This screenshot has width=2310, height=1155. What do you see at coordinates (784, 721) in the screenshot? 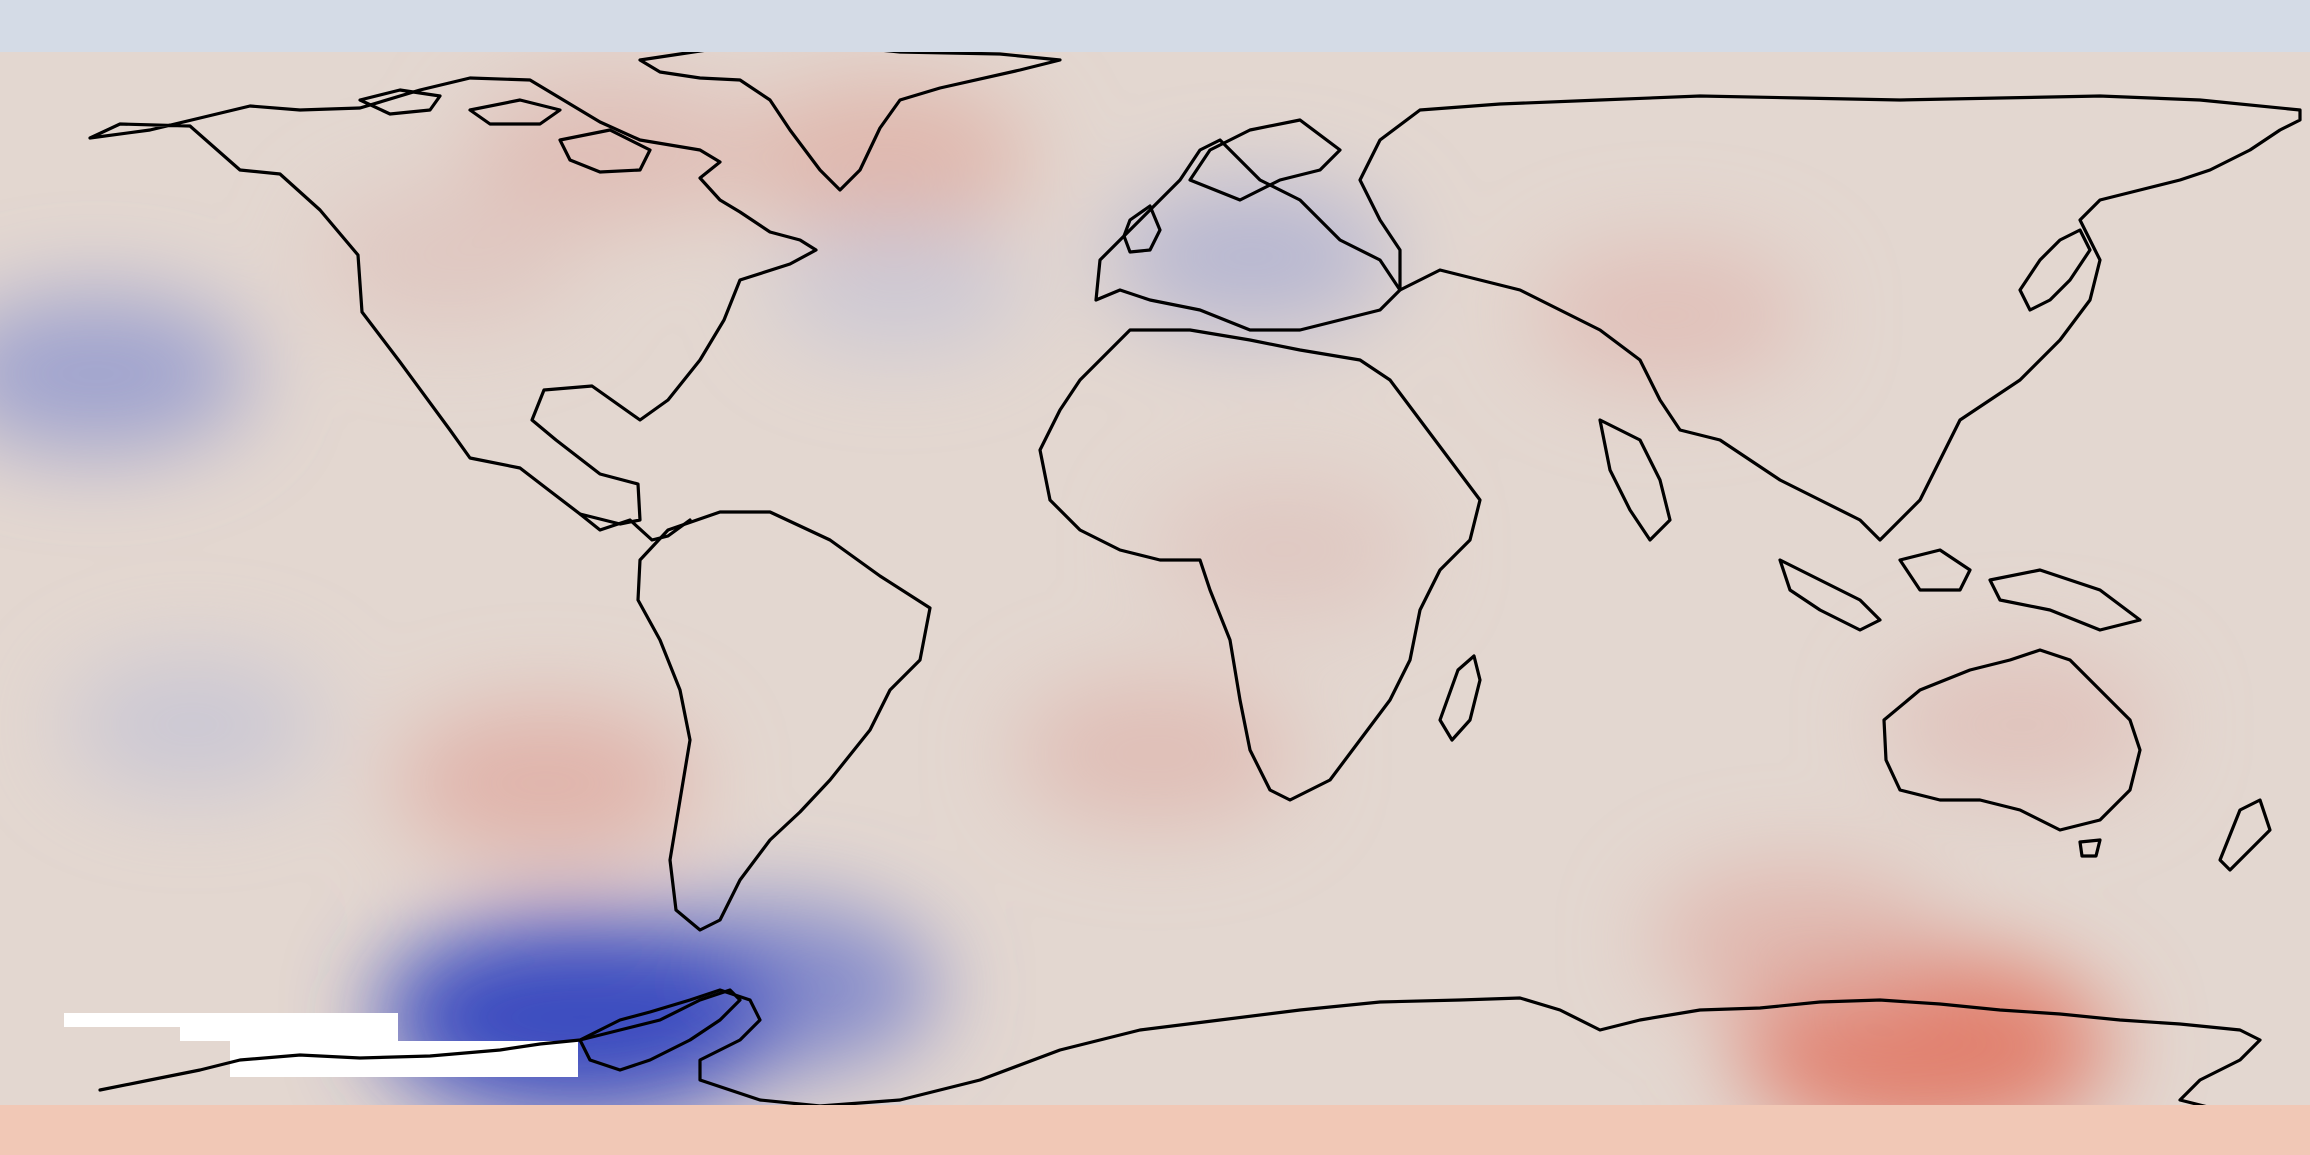
I see `coastline-south-america` at bounding box center [784, 721].